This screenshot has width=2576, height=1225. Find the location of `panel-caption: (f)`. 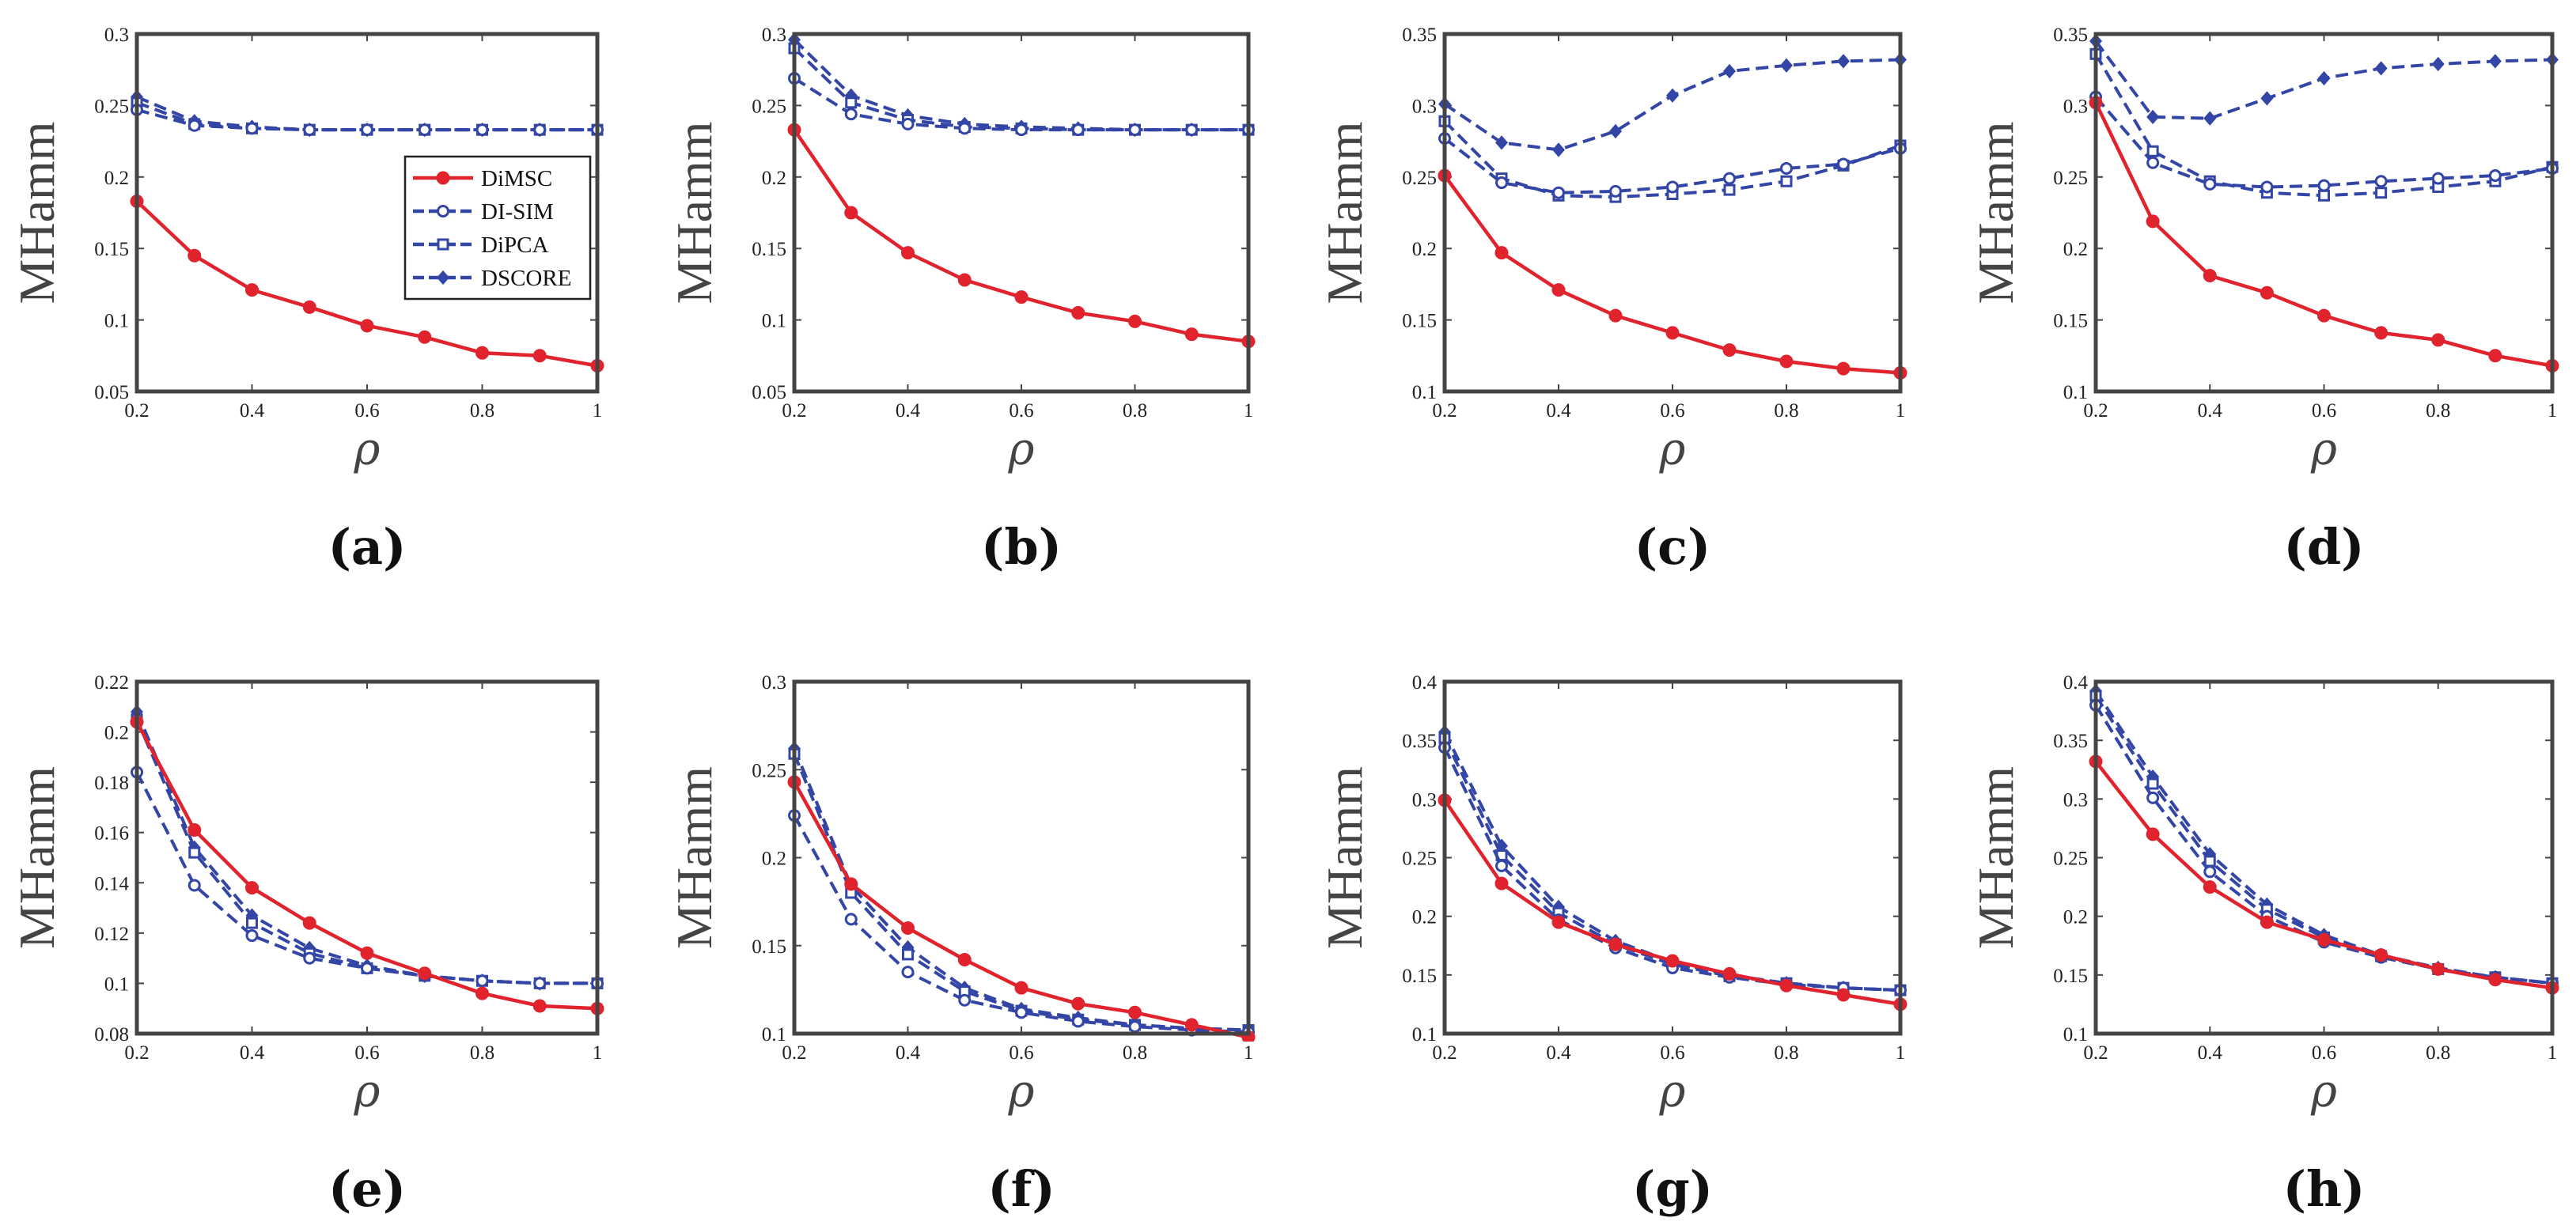

panel-caption: (f) is located at coordinates (1021, 1189).